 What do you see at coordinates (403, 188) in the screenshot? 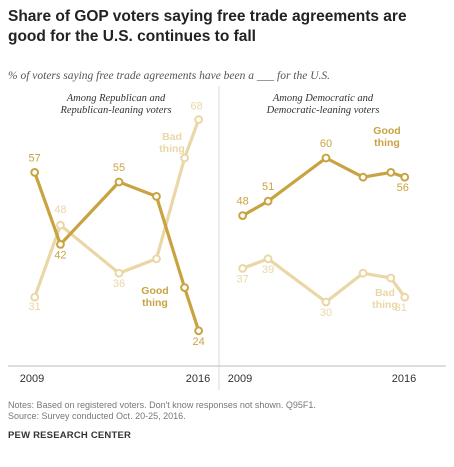
I see `data-label-good: 56` at bounding box center [403, 188].